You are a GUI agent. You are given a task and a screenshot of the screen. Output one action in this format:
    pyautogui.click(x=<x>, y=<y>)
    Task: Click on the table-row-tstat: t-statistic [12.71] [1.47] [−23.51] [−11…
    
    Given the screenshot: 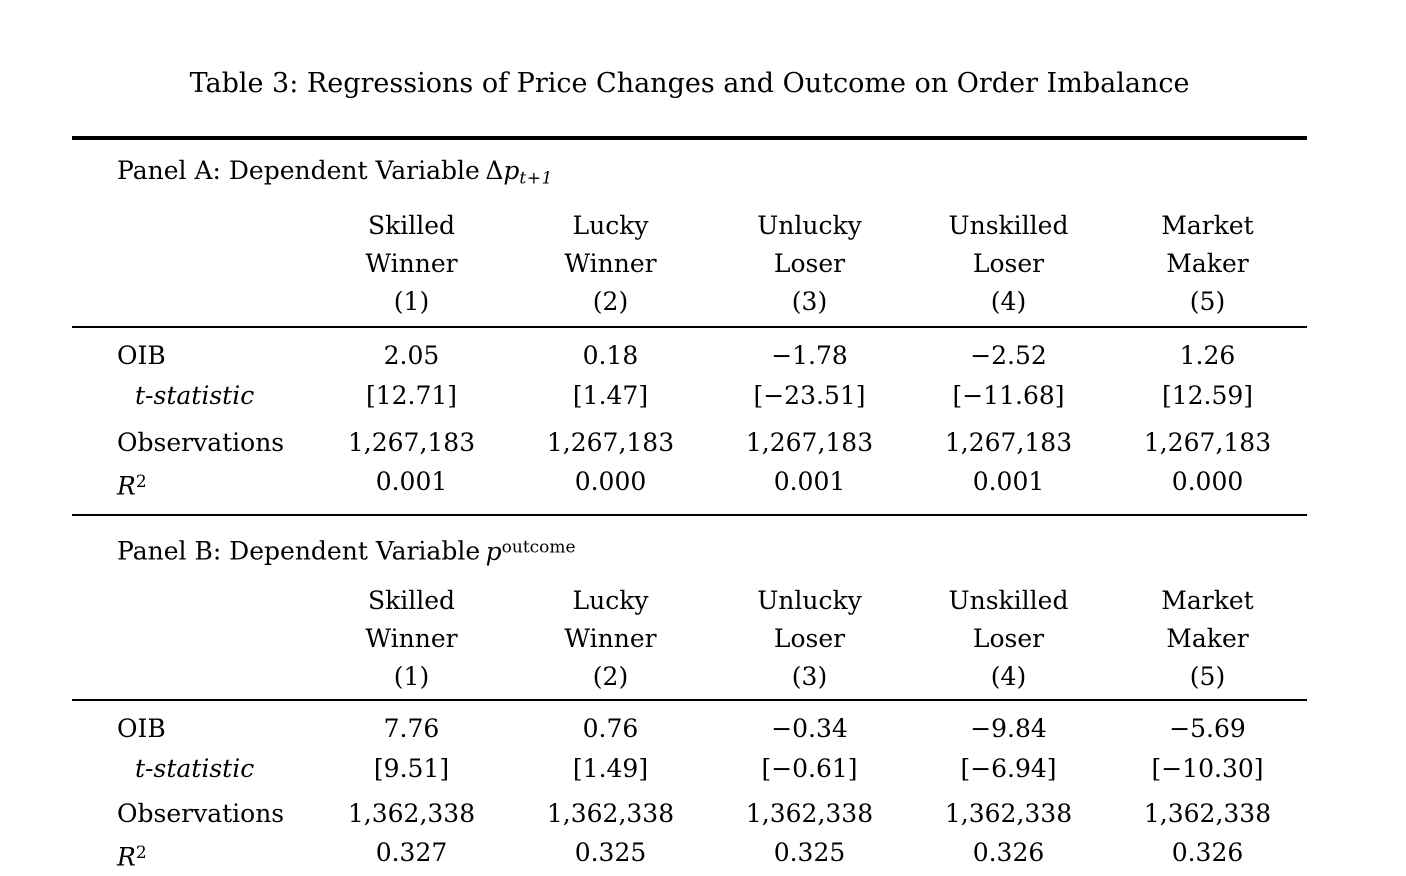 What is the action you would take?
    pyautogui.click(x=689, y=395)
    